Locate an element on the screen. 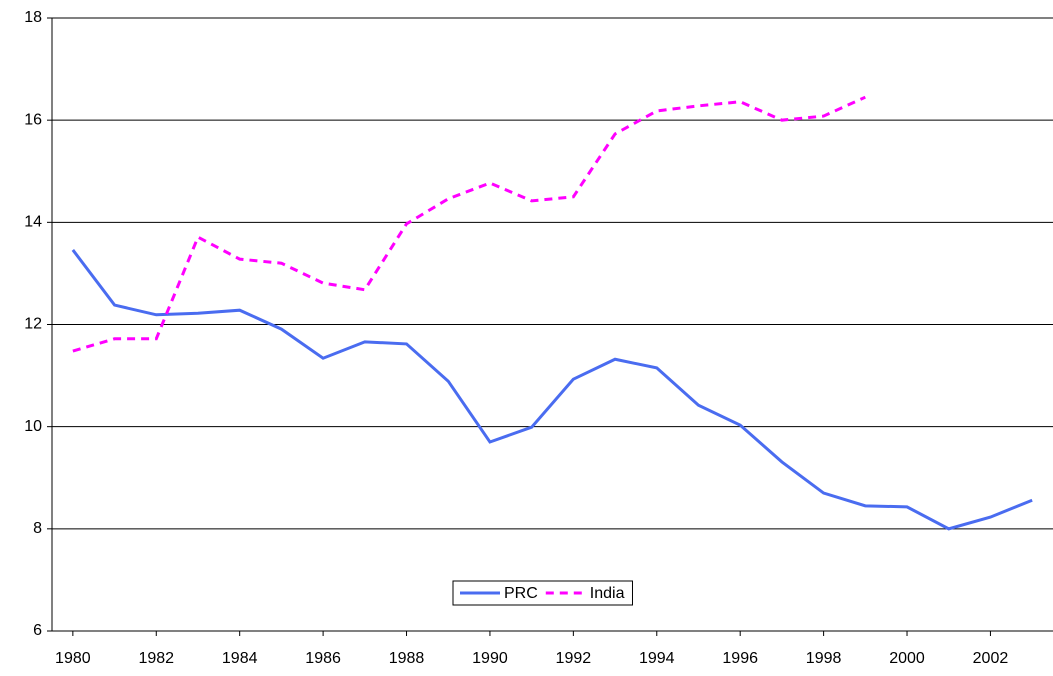 The width and height of the screenshot is (1053, 676). legend-label: PRC is located at coordinates (521, 593).